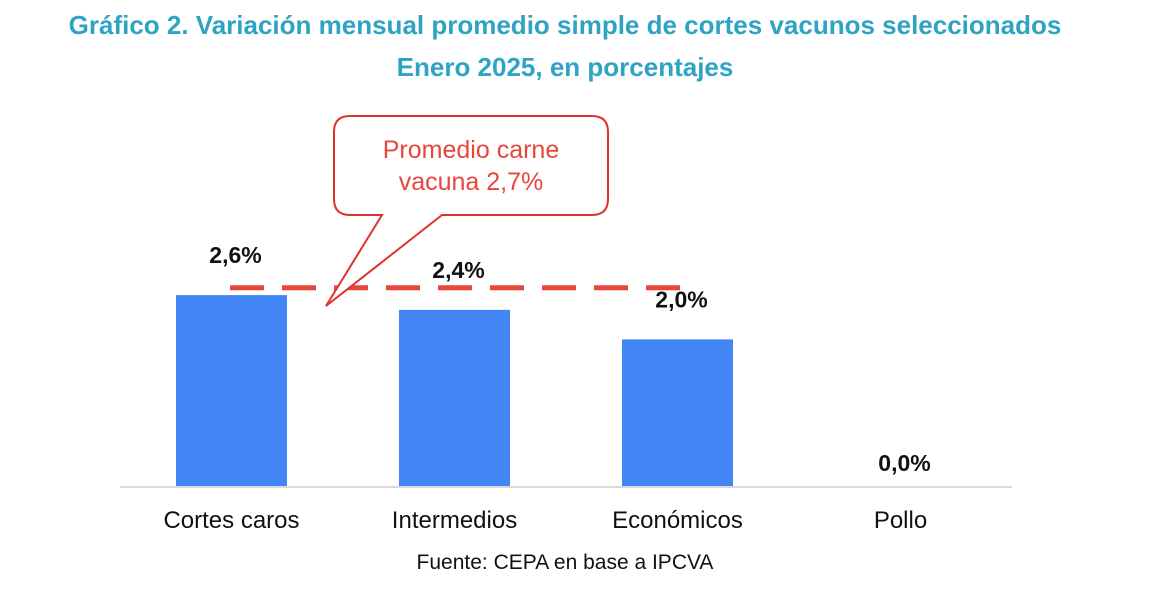 This screenshot has height=591, width=1157. I want to click on average-callout, so click(467, 211).